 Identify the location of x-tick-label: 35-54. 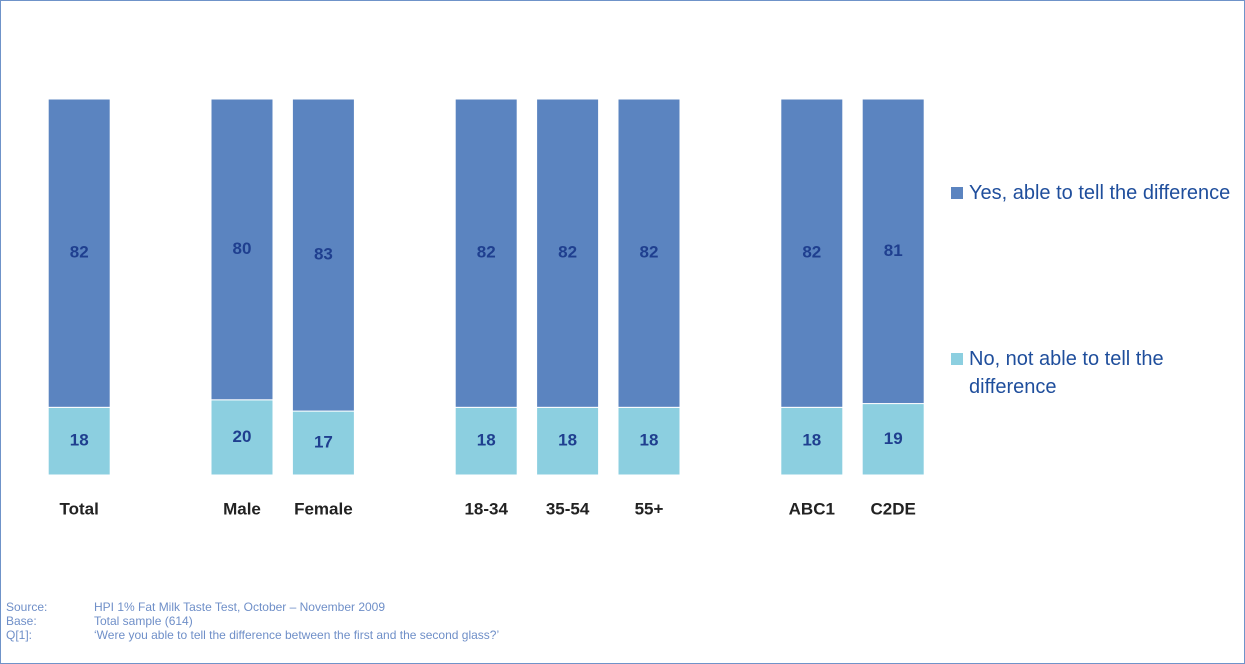
(568, 508).